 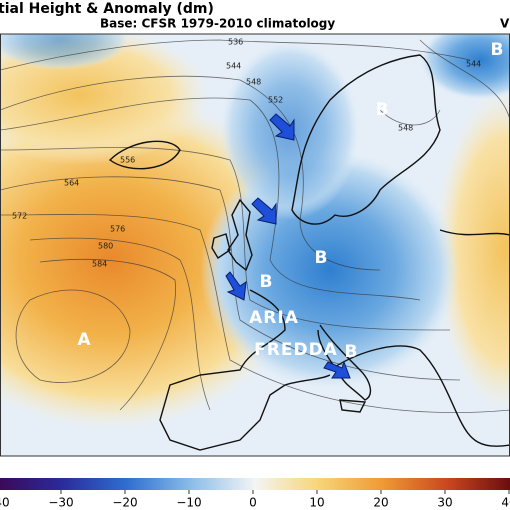 I want to click on arrows, so click(x=288, y=246).